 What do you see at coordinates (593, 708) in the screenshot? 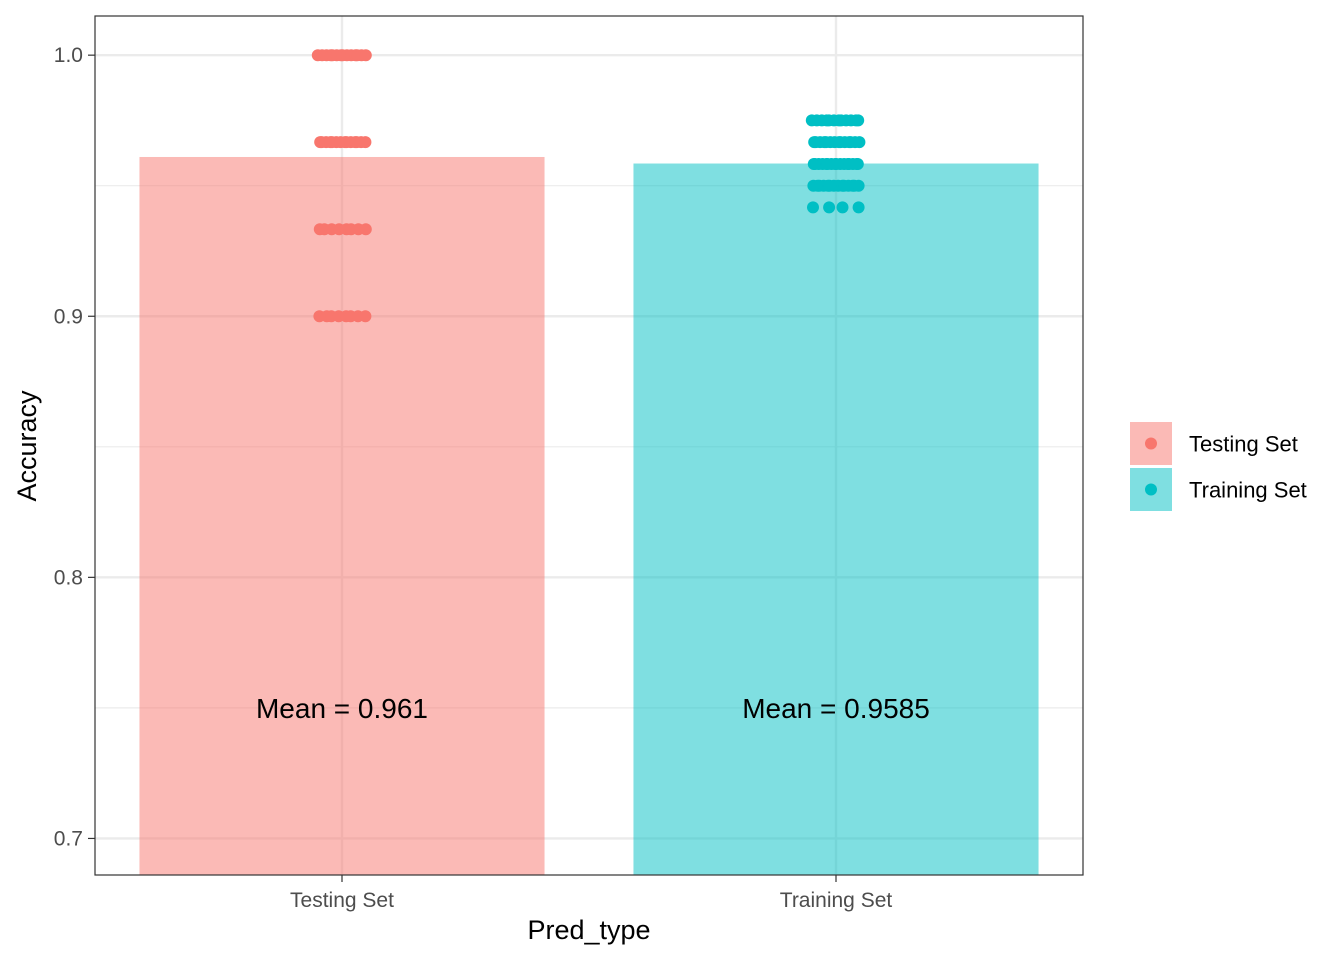
I see `mean-labels: Mean = 0.961 Mean = 0.9585` at bounding box center [593, 708].